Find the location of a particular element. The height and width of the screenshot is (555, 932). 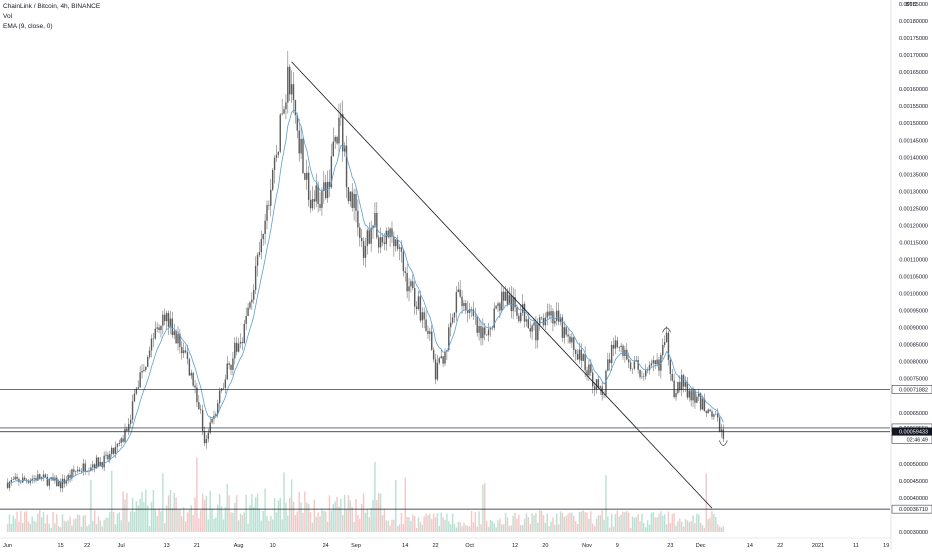

symbol-title: ChainLink / Bitcoin, 4h, BINANCE is located at coordinates (52, 6).